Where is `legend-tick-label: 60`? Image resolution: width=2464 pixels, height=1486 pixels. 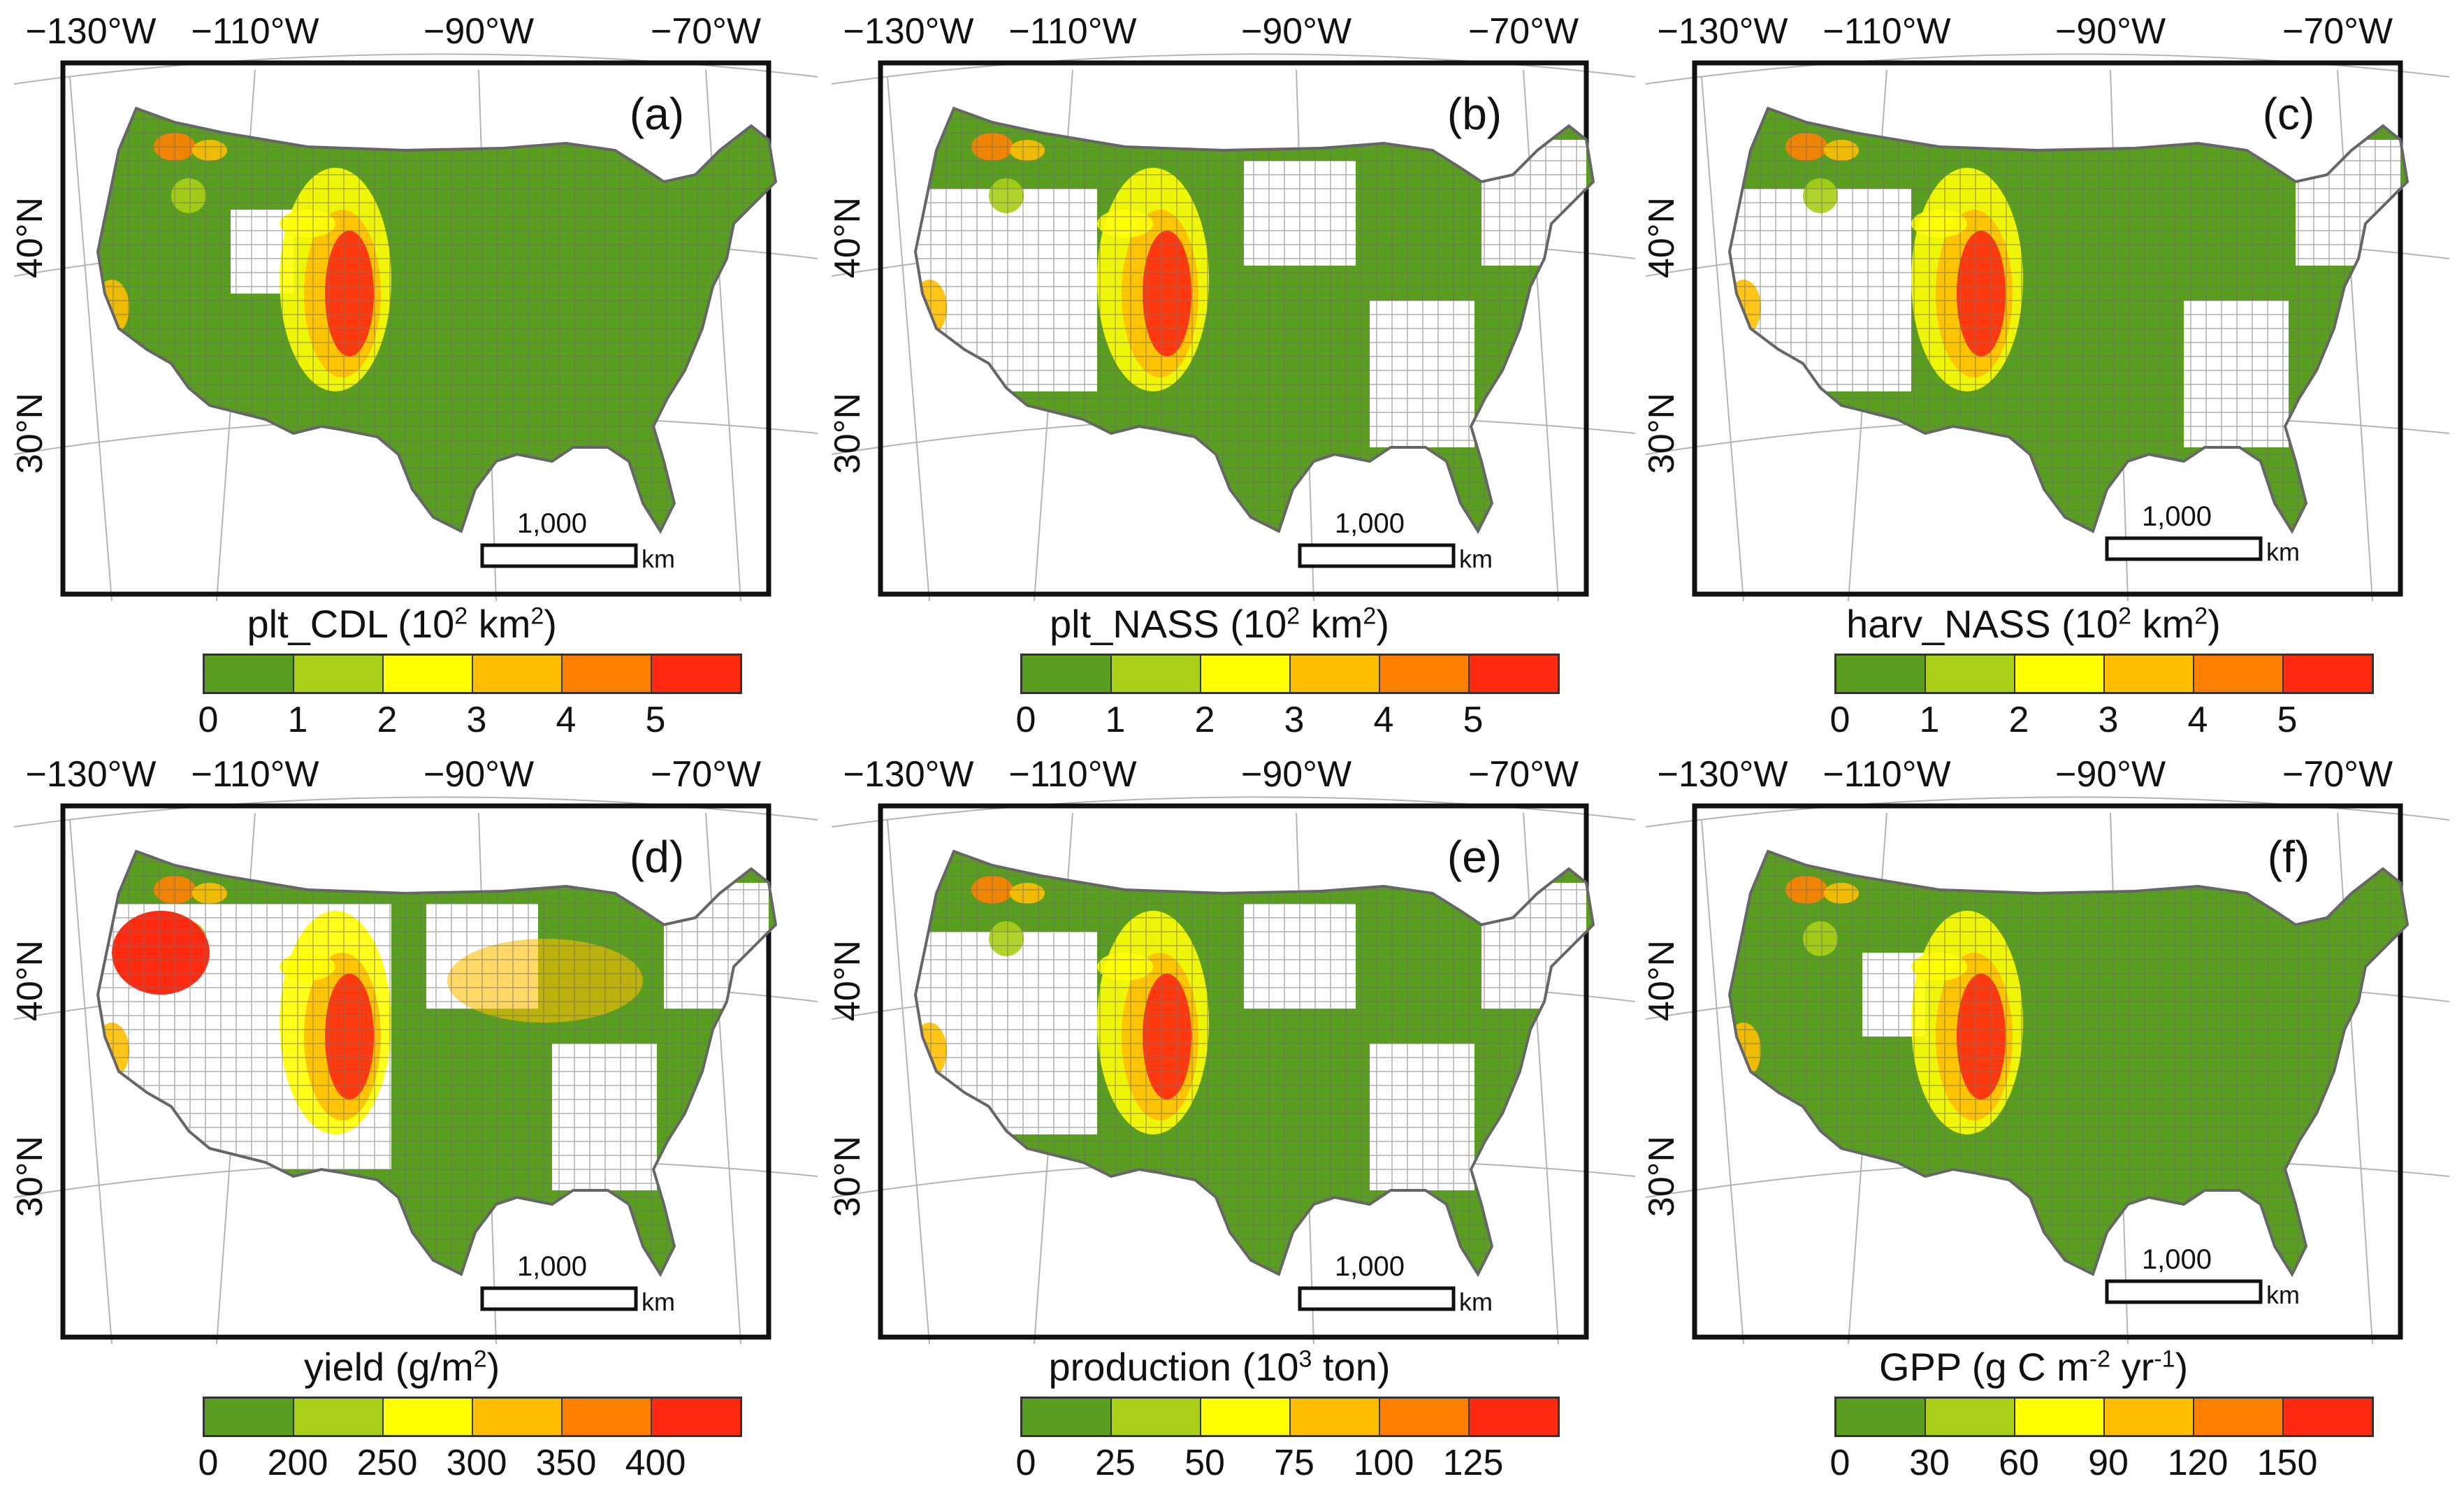 legend-tick-label: 60 is located at coordinates (2019, 1463).